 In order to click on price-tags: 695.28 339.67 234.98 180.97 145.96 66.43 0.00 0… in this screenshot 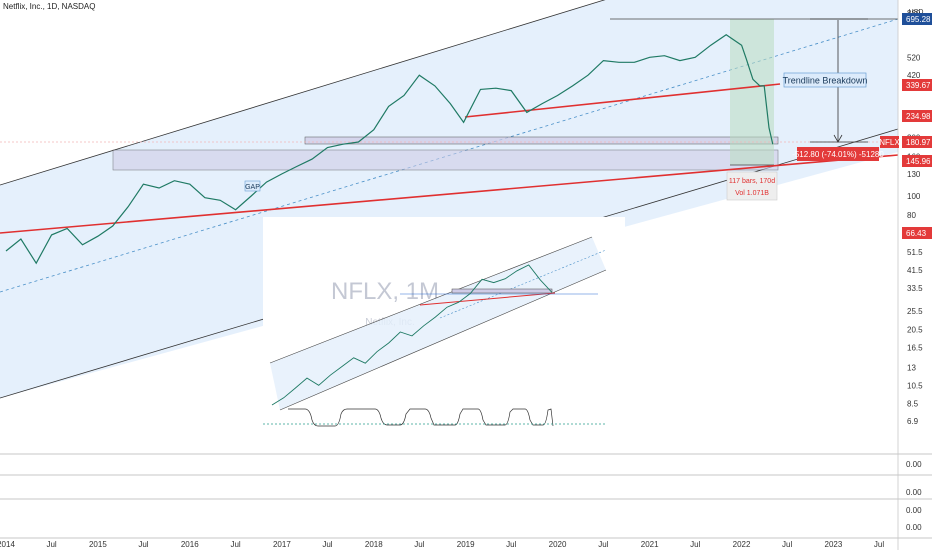, I will do `click(905, 272)`.